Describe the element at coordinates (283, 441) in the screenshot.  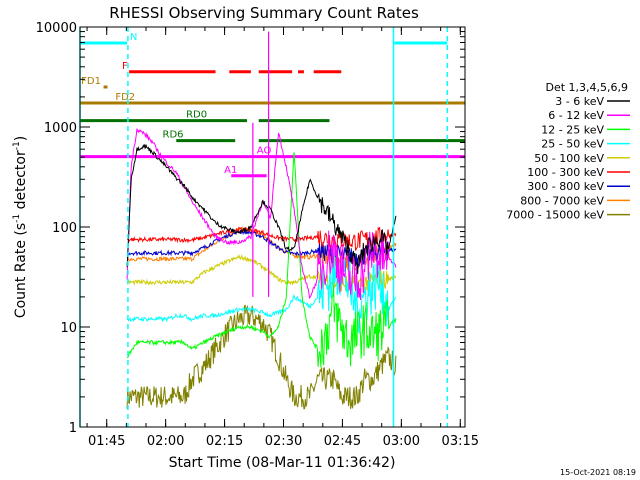
I see `x-tick-label: 02:30` at that location.